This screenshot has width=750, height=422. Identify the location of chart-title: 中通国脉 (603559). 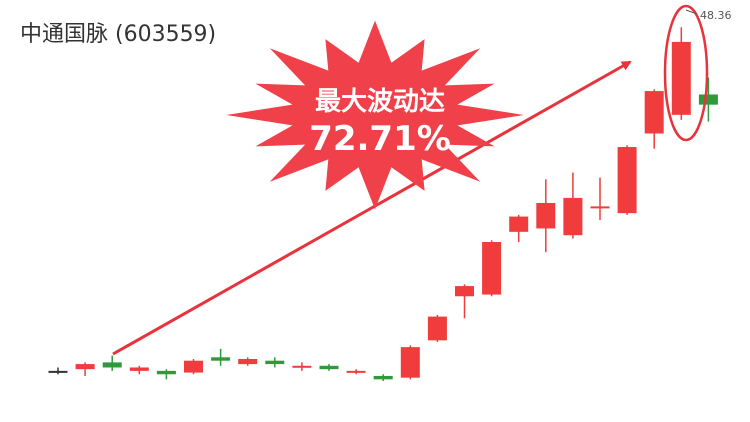
(118, 34).